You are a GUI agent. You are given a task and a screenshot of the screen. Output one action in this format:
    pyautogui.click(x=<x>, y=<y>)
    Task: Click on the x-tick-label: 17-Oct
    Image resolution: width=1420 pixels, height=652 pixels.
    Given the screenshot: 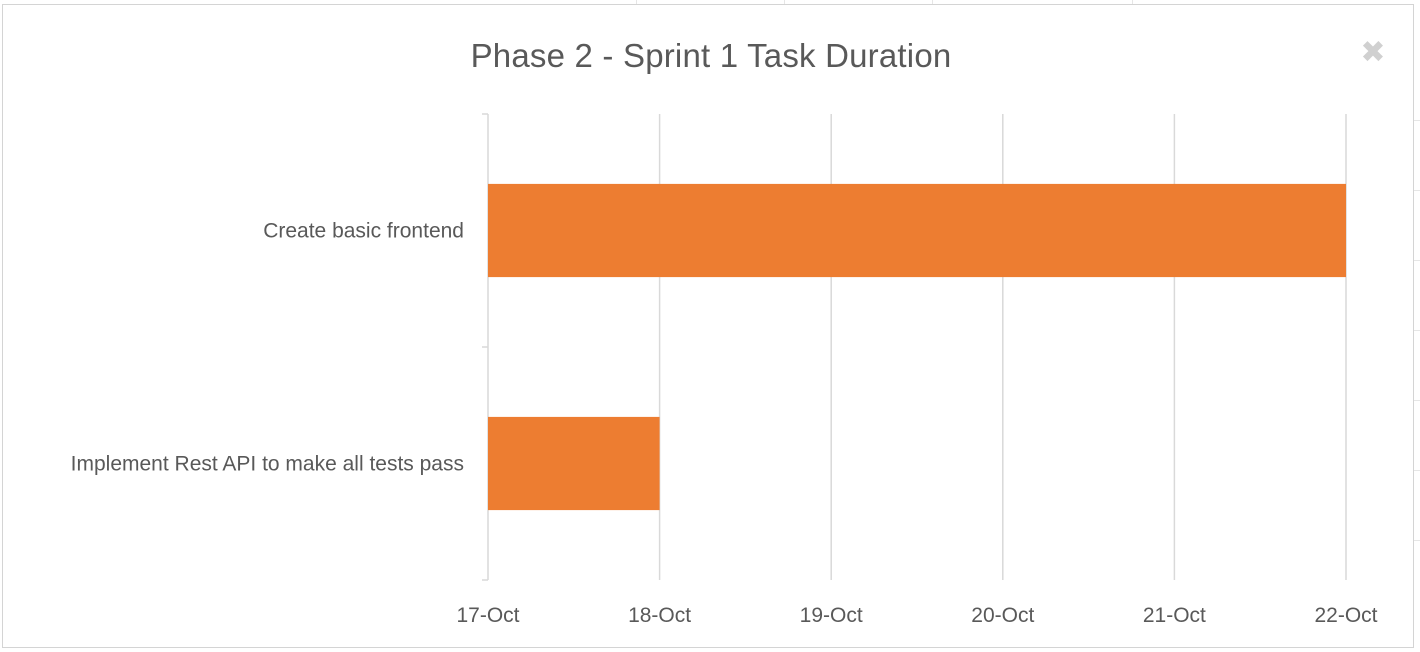 What is the action you would take?
    pyautogui.click(x=487, y=615)
    